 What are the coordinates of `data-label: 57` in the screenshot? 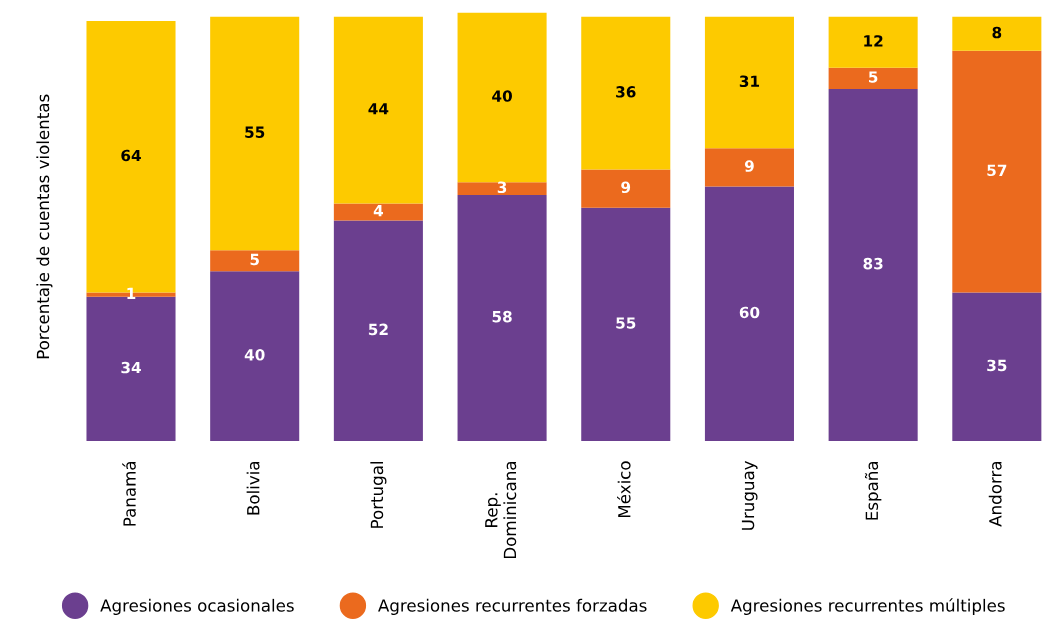 It's located at (997, 170).